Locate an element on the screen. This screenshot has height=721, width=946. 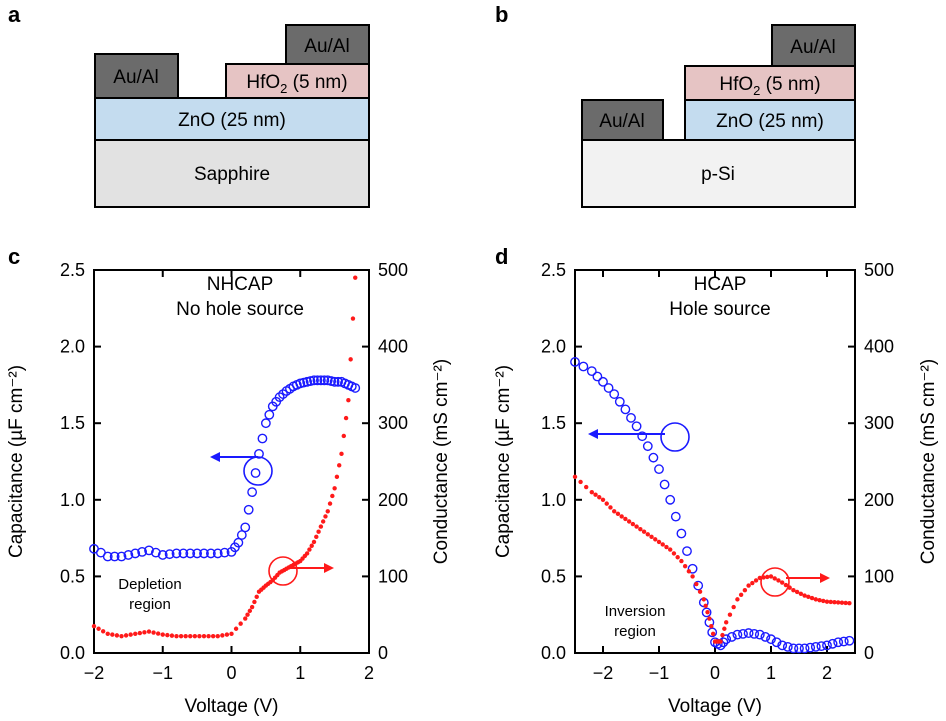
chart-subtitle: Hole source is located at coordinates (719, 309).